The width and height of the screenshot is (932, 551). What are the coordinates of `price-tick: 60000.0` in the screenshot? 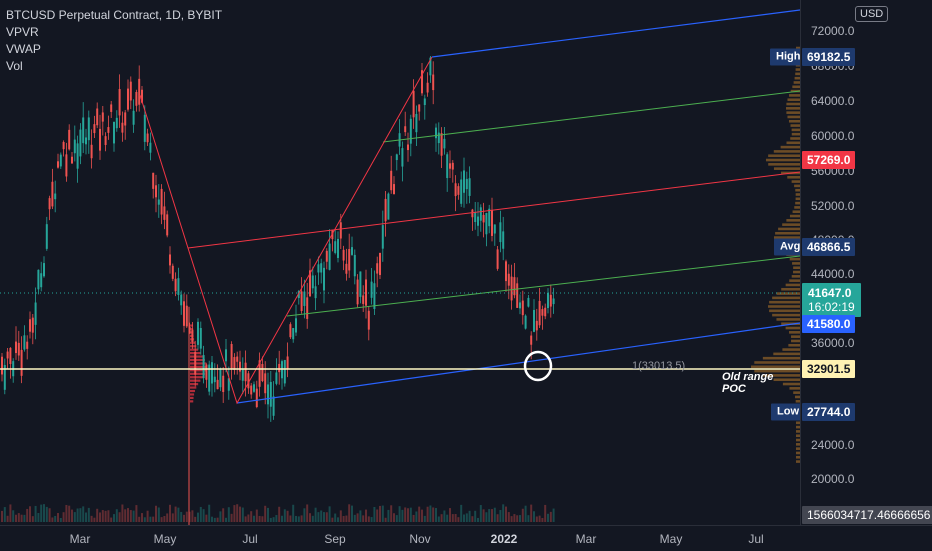 It's located at (833, 136).